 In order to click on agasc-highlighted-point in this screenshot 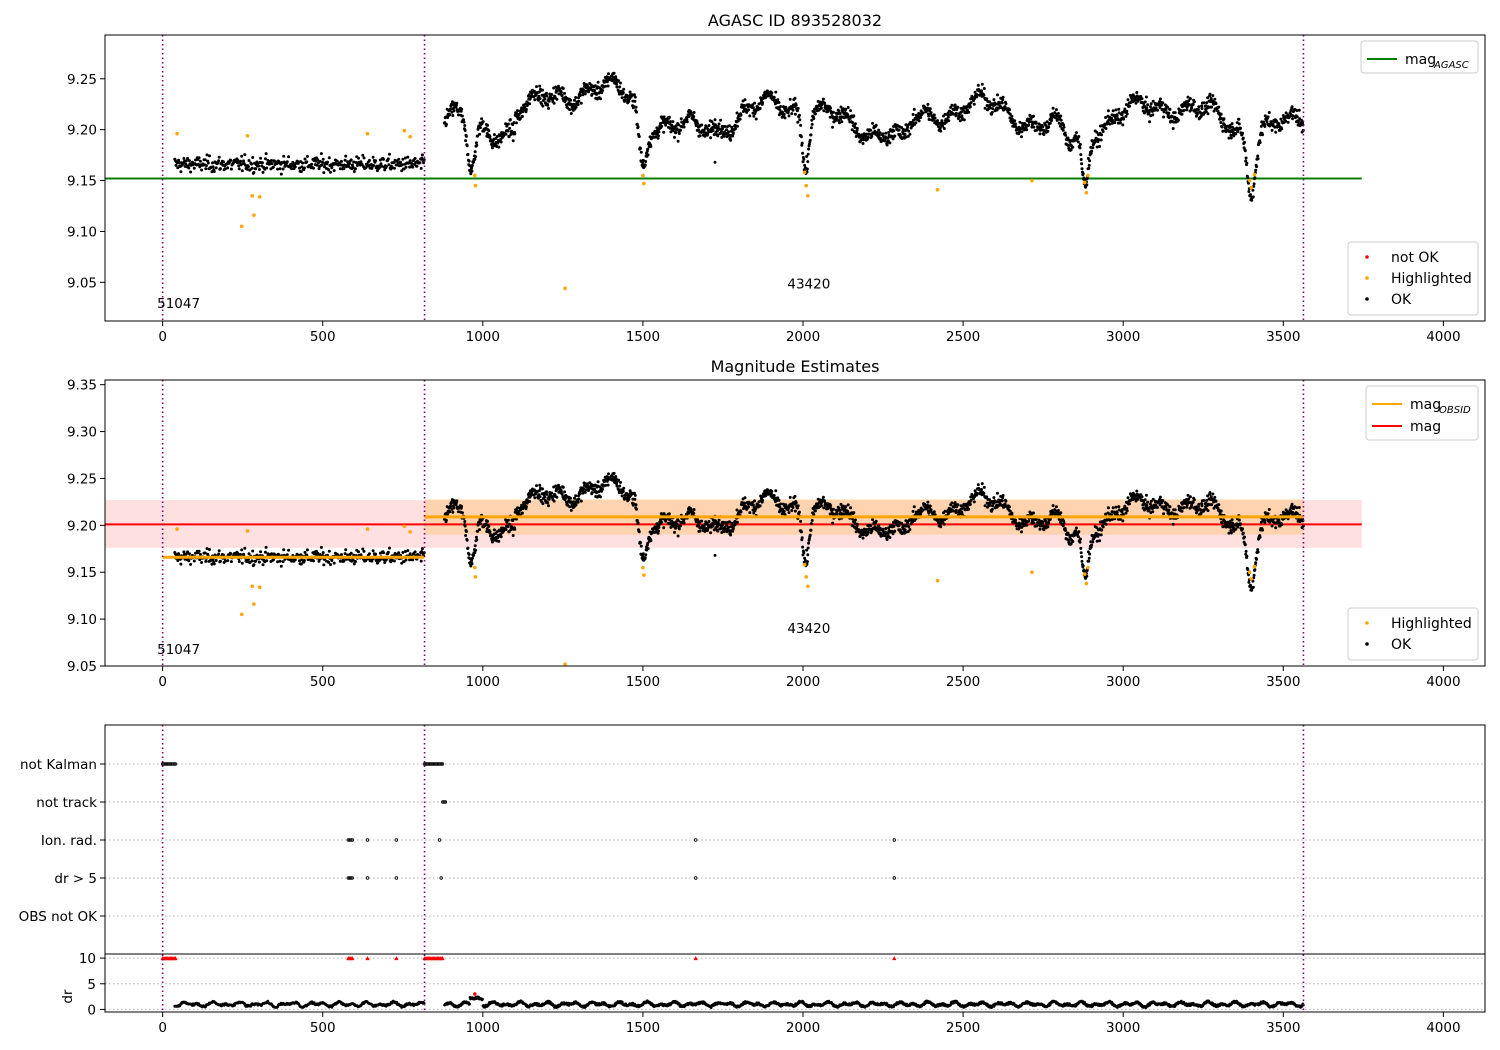, I will do `click(259, 197)`.